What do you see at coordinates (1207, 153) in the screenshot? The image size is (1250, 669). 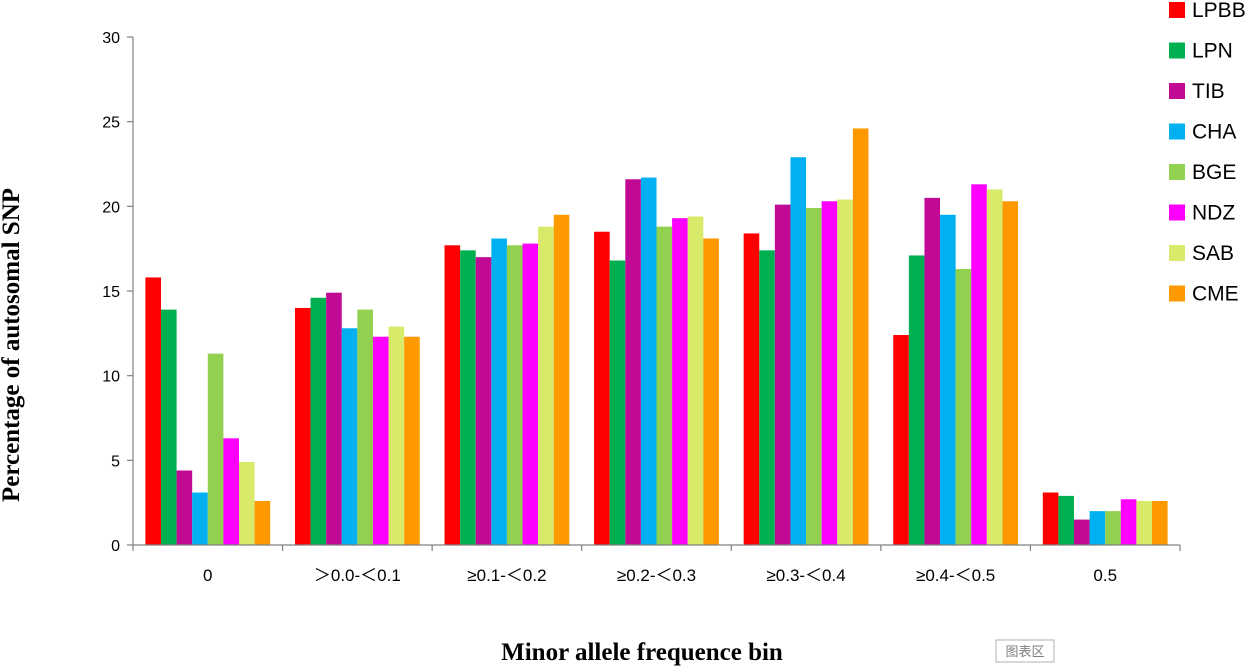 I see `legend: LPBB LPN TIB CHA BGE NDZ SAB CME` at bounding box center [1207, 153].